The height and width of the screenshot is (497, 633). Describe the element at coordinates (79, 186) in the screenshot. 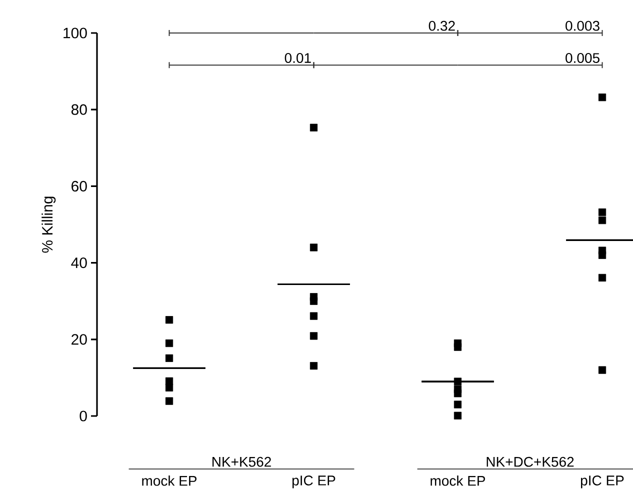

I see `y-tick-label: 60` at that location.